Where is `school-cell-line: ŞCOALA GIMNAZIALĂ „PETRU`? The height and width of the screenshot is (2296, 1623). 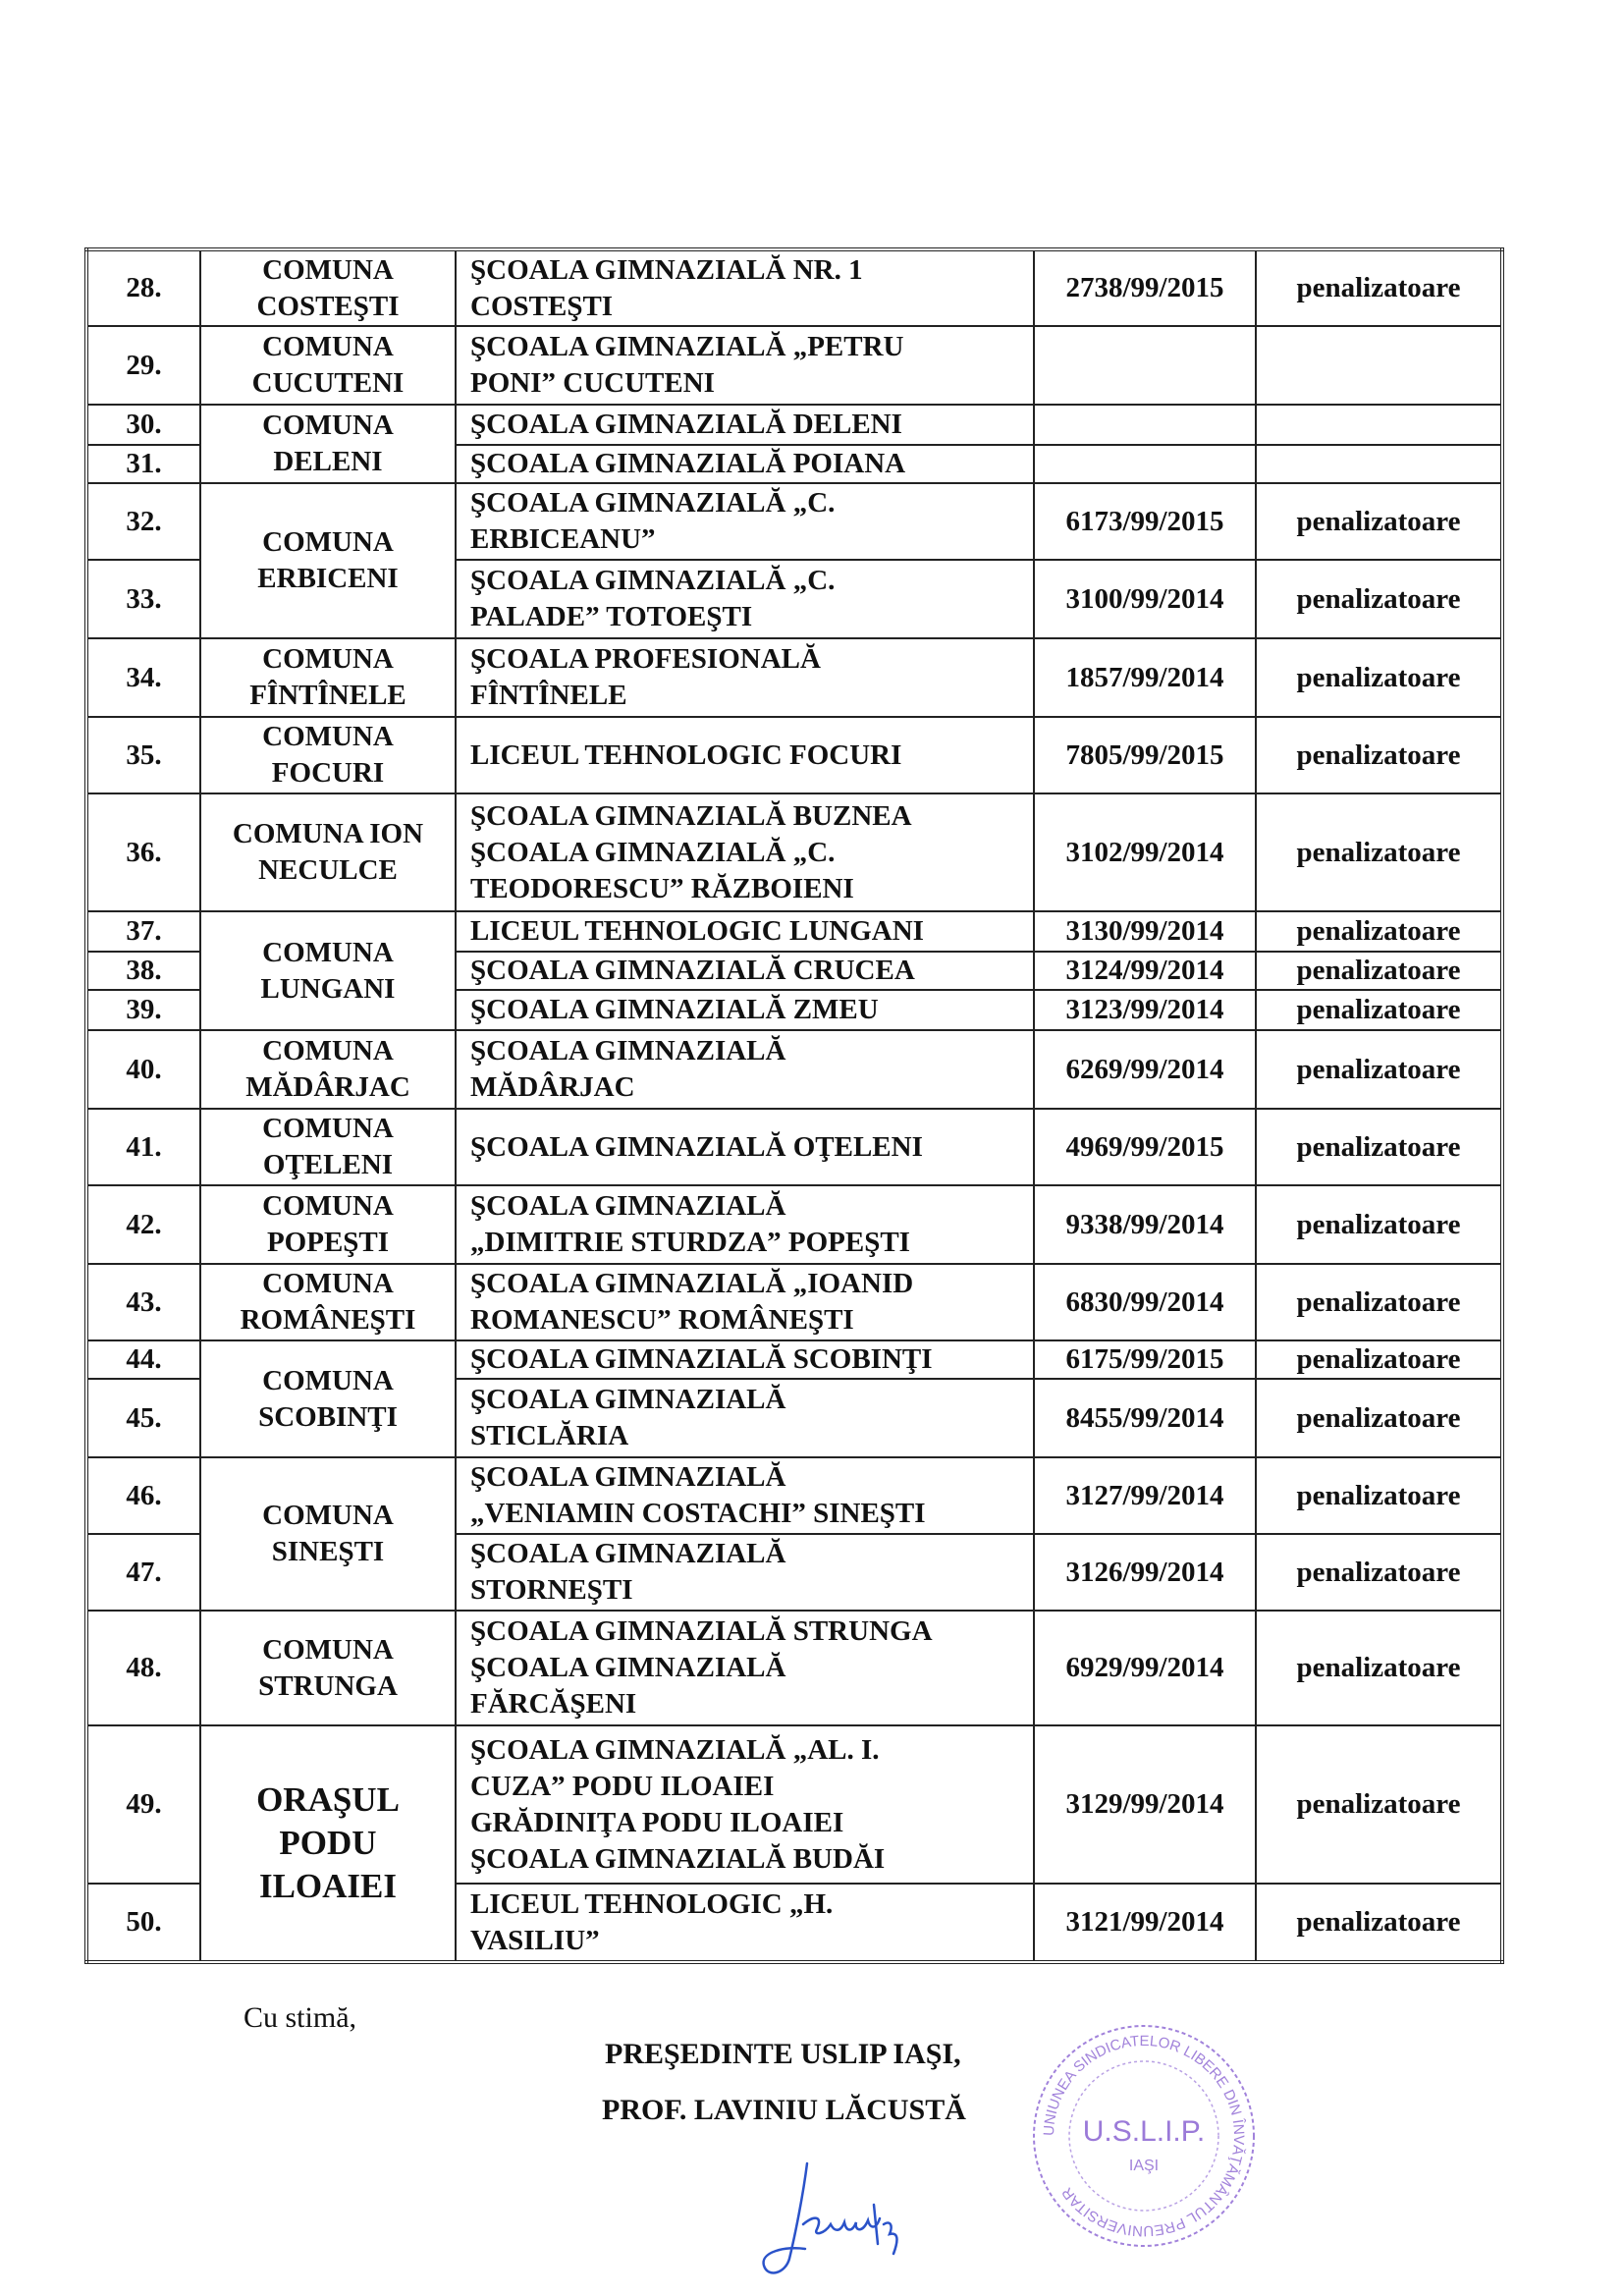
school-cell-line: ŞCOALA GIMNAZIALĂ „PETRU is located at coordinates (687, 346).